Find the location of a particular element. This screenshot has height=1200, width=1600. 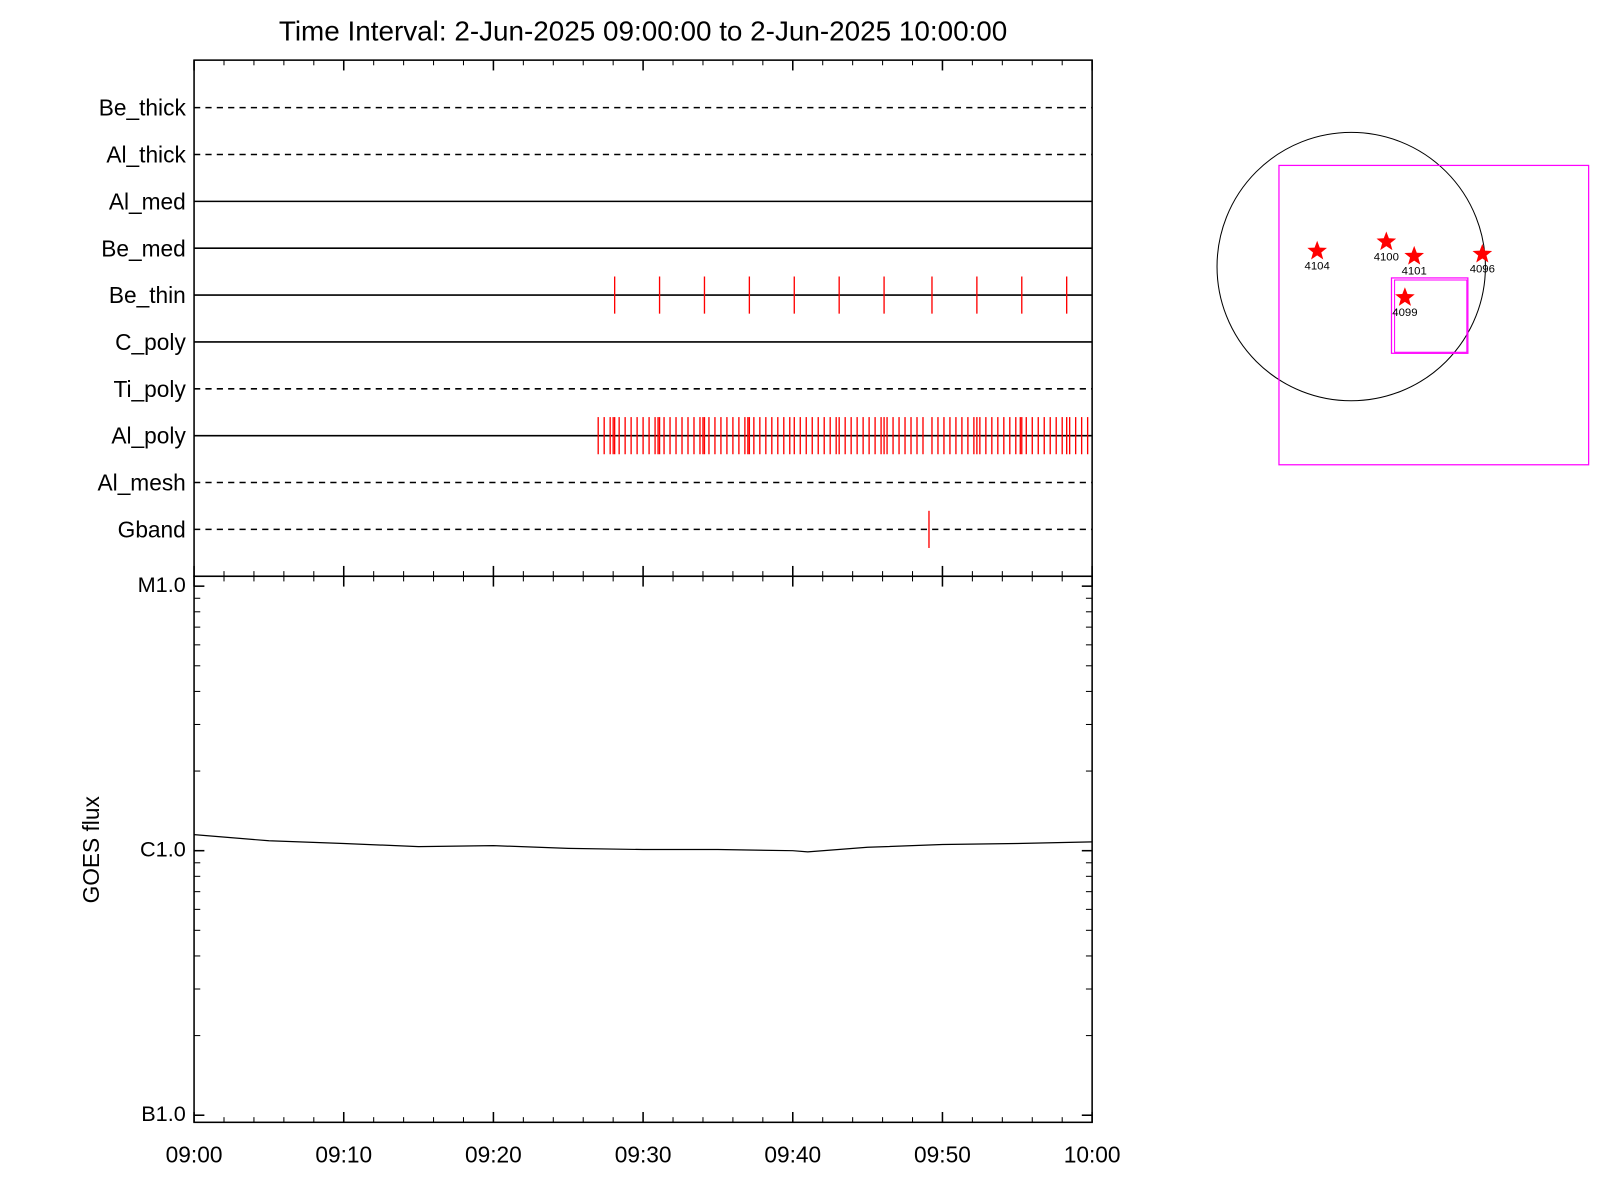

region-label: 4099 is located at coordinates (1404, 313).